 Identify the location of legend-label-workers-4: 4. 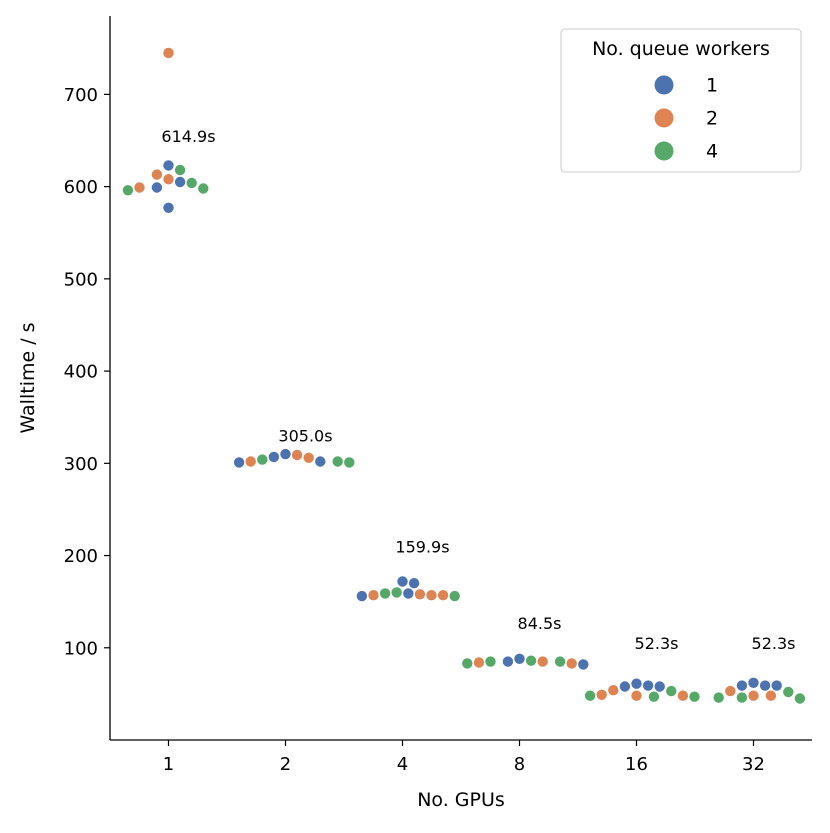
(712, 152).